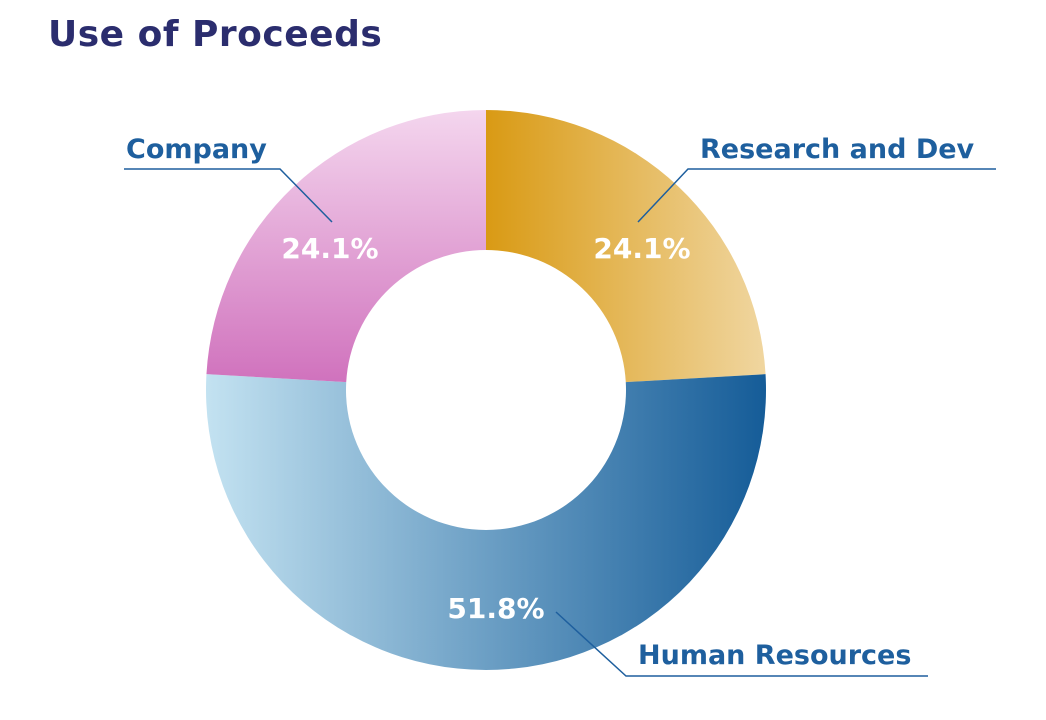 This screenshot has width=1046, height=720. Describe the element at coordinates (641, 248) in the screenshot. I see `pct-label-research-and-dev: 24.1%` at that location.